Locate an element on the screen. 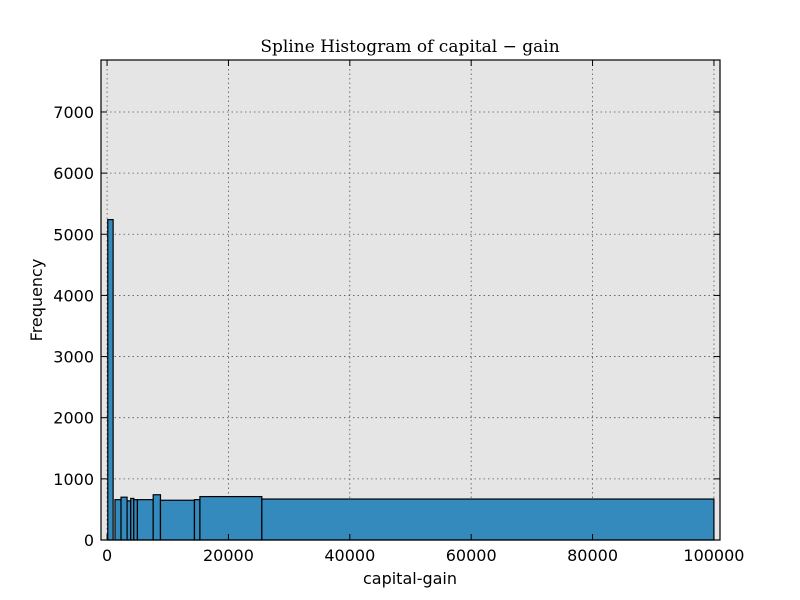  y-tick-label: 4000 is located at coordinates (73, 295).